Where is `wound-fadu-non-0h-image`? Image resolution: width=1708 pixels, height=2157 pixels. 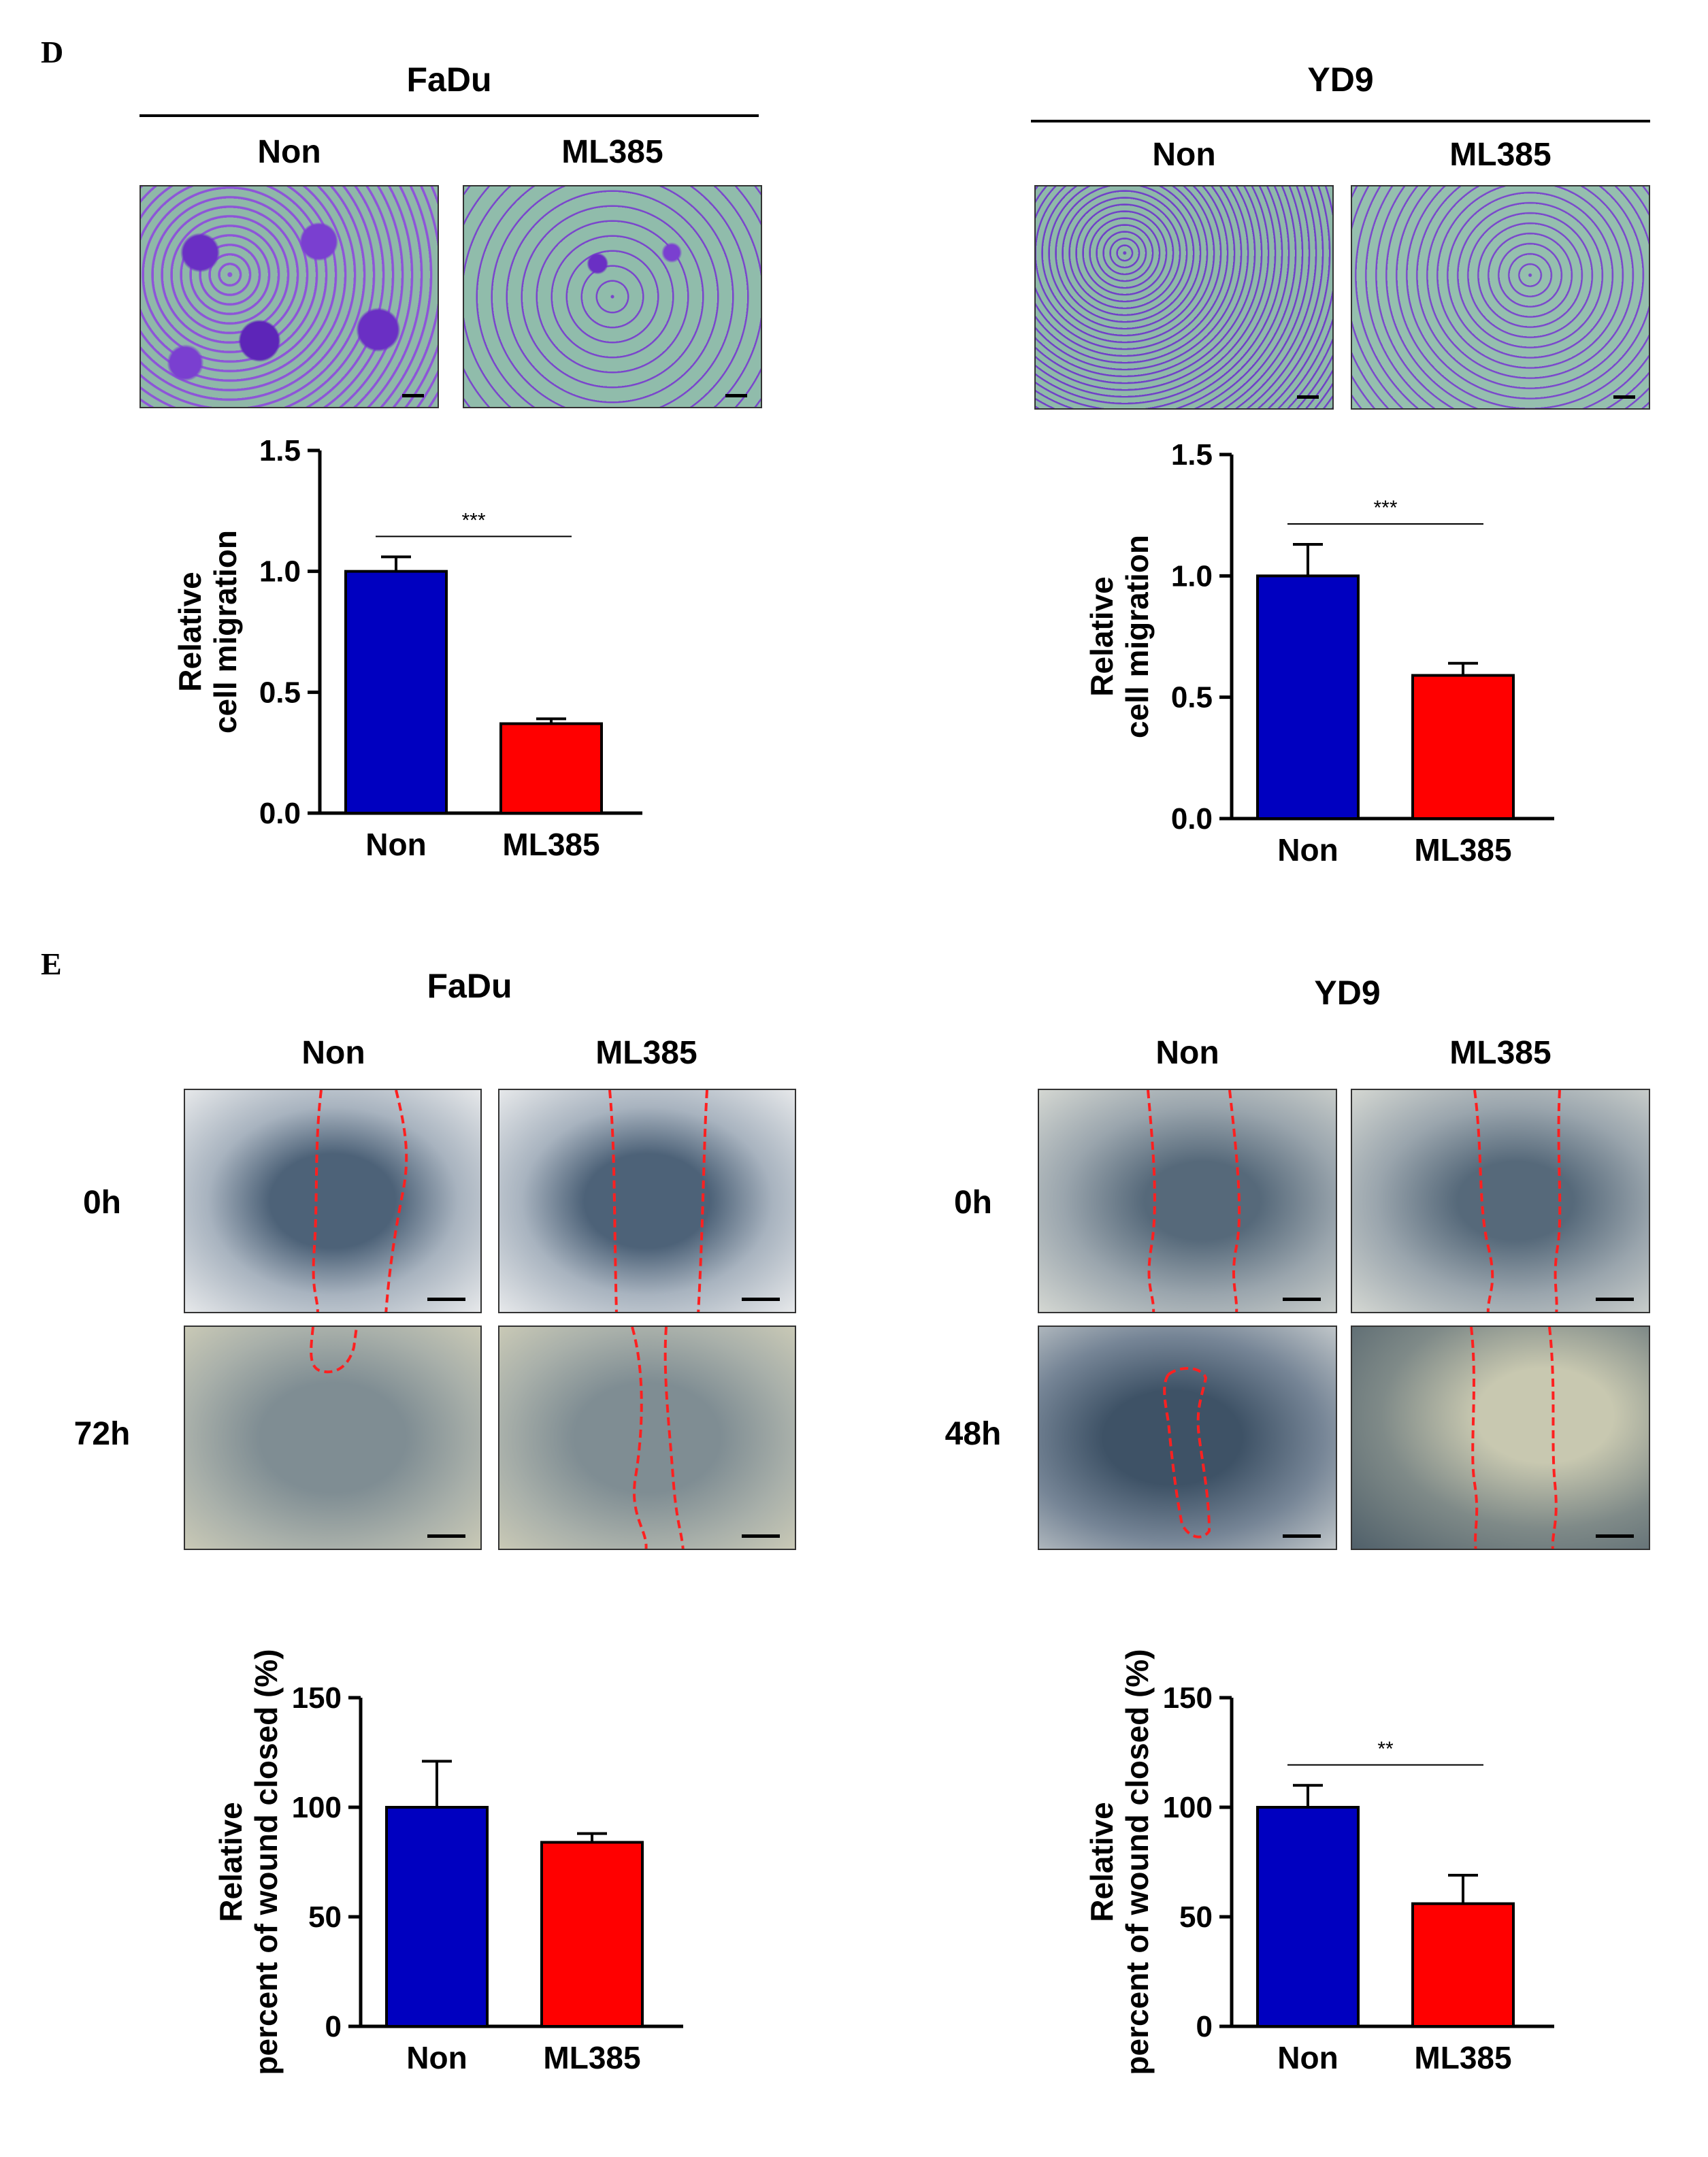 wound-fadu-non-0h-image is located at coordinates (333, 1201).